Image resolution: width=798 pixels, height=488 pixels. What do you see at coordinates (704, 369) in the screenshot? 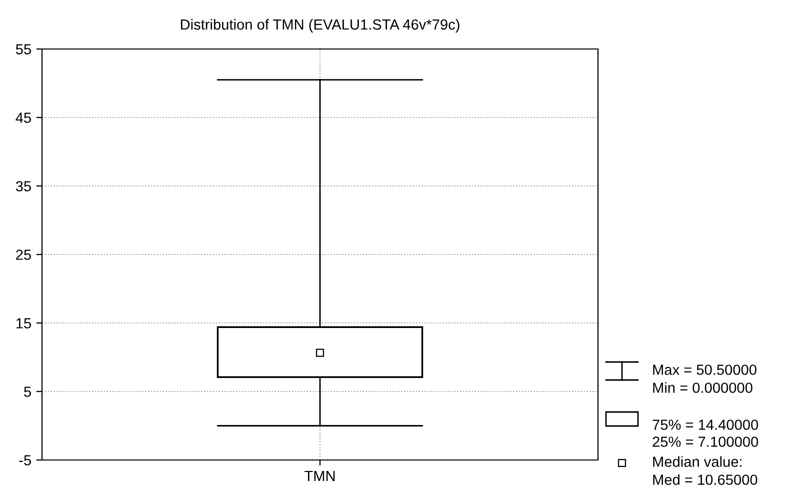
I see `text: Max = 50.50000` at bounding box center [704, 369].